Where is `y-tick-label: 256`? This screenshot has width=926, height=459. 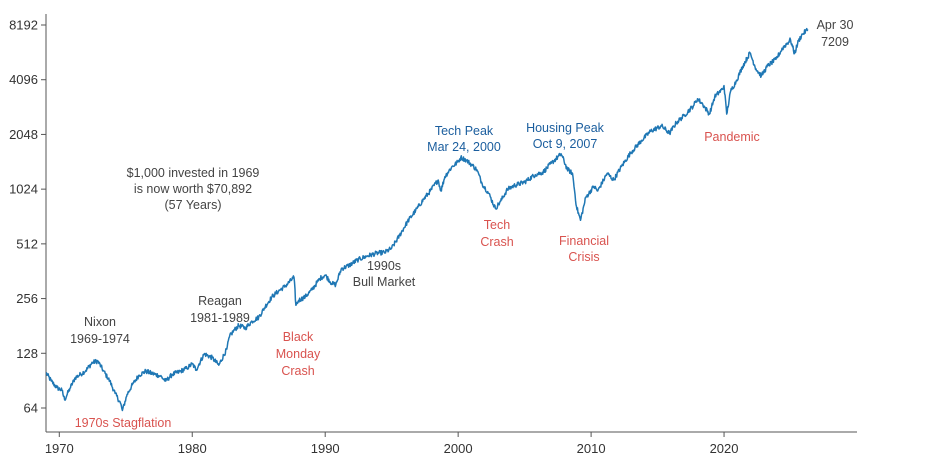 y-tick-label: 256 is located at coordinates (27, 298).